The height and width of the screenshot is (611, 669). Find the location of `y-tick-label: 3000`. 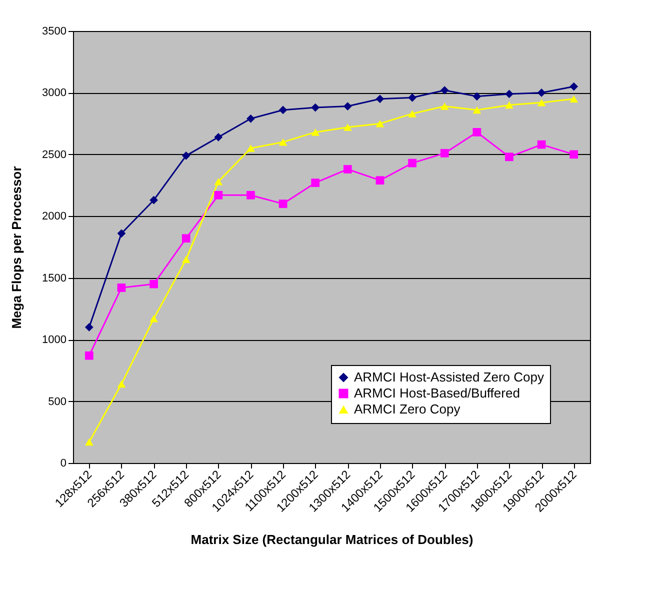

y-tick-label: 3000 is located at coordinates (54, 93).